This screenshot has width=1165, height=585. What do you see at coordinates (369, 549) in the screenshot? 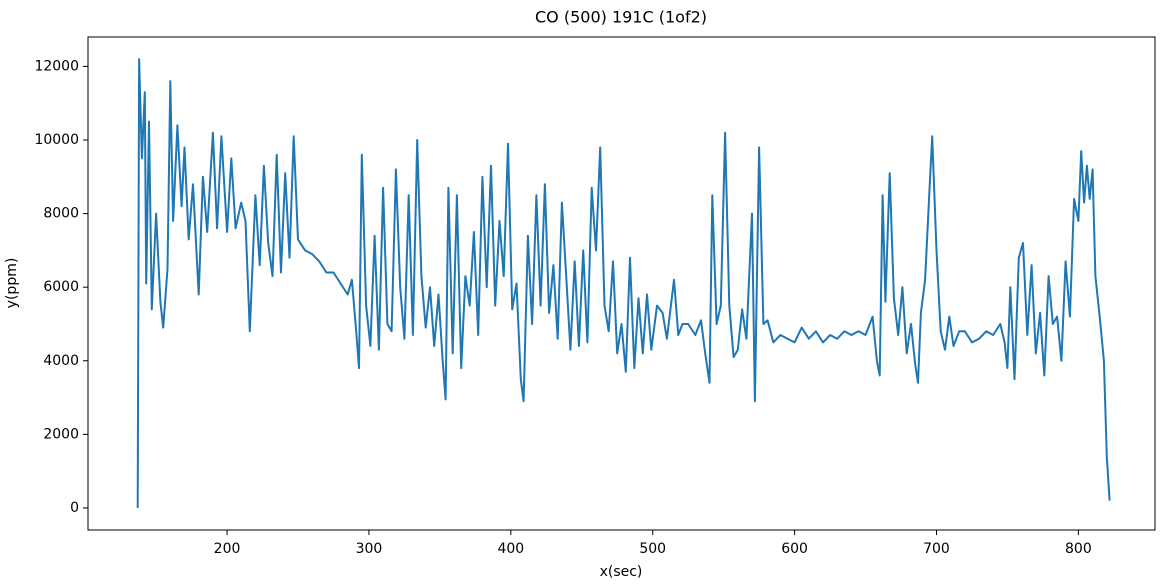
I see `x-tick-label: 300` at bounding box center [369, 549].